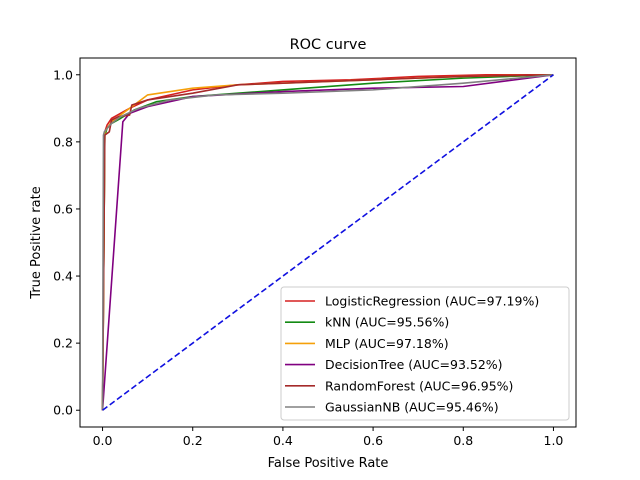 This screenshot has height=480, width=640. Describe the element at coordinates (387, 322) in the screenshot. I see `legend-entry-label: kNN (AUC=95.56%)` at that location.